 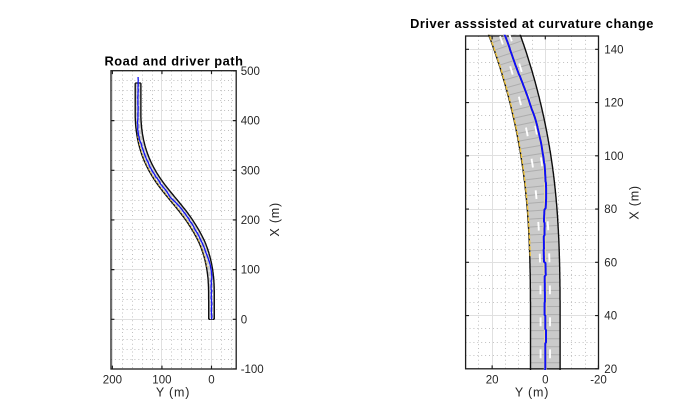 I want to click on svg-text: -100, so click(x=252, y=370).